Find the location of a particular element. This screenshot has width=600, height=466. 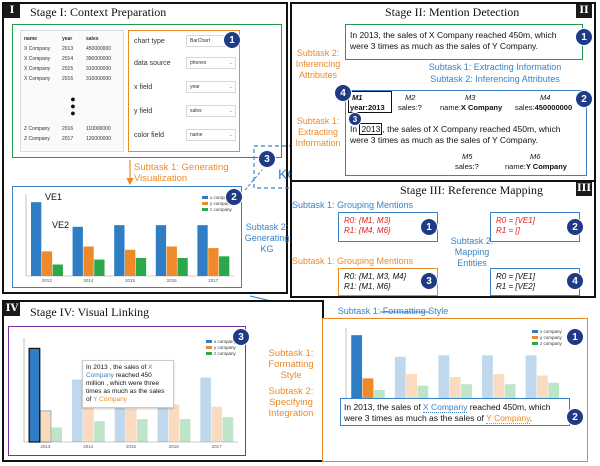

stage3-title: Stage III: Reference Mapping is located at coordinates (471, 190).